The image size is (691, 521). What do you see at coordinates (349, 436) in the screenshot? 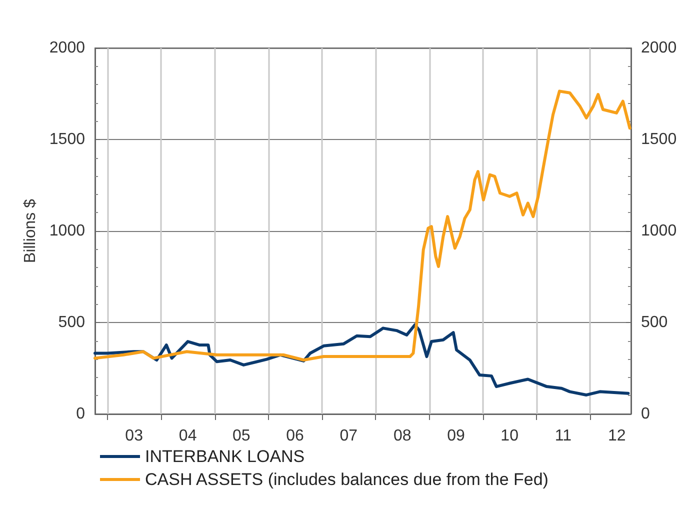
I see `x-tick-label: 07` at bounding box center [349, 436].